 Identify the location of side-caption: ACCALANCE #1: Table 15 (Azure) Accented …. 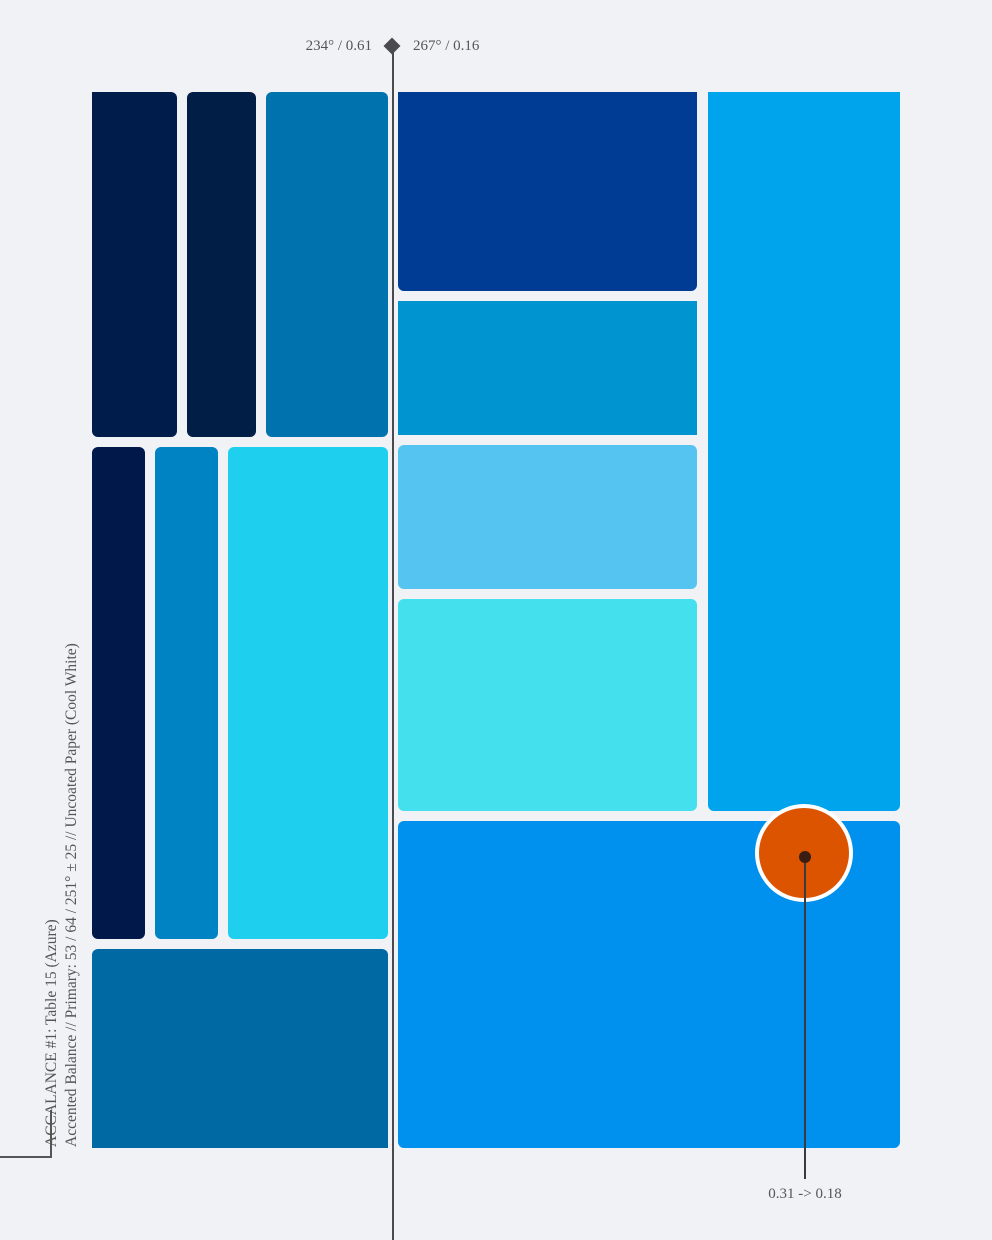
(62, 895).